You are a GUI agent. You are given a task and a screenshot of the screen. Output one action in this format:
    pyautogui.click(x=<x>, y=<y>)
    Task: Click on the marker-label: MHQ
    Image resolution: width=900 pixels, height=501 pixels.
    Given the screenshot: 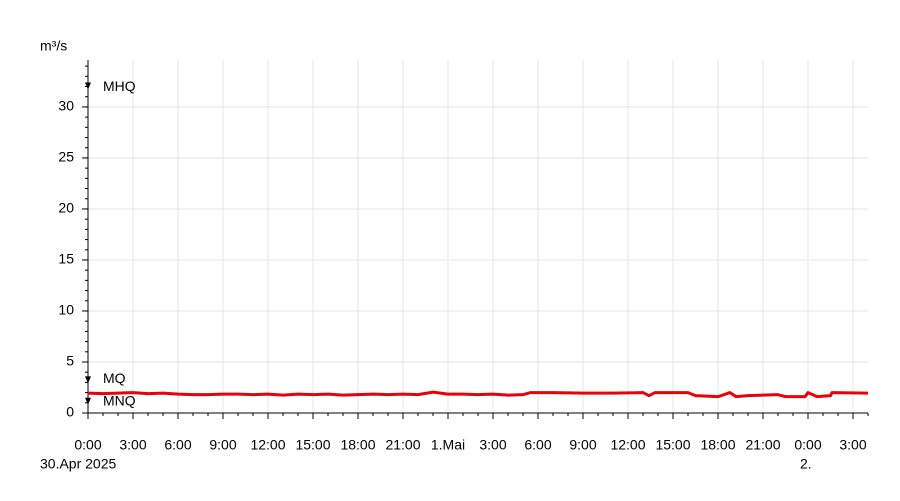 What is the action you would take?
    pyautogui.click(x=119, y=86)
    